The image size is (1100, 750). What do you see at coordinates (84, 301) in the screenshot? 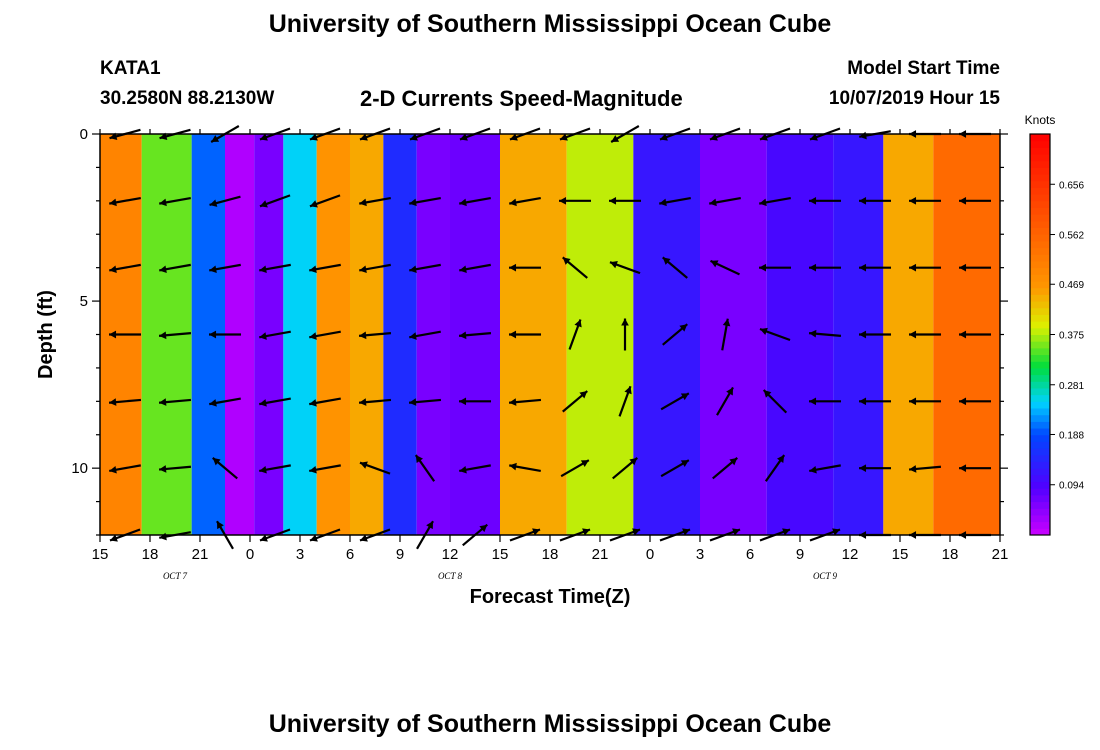
I see `y-tick-label: 5` at bounding box center [84, 301].